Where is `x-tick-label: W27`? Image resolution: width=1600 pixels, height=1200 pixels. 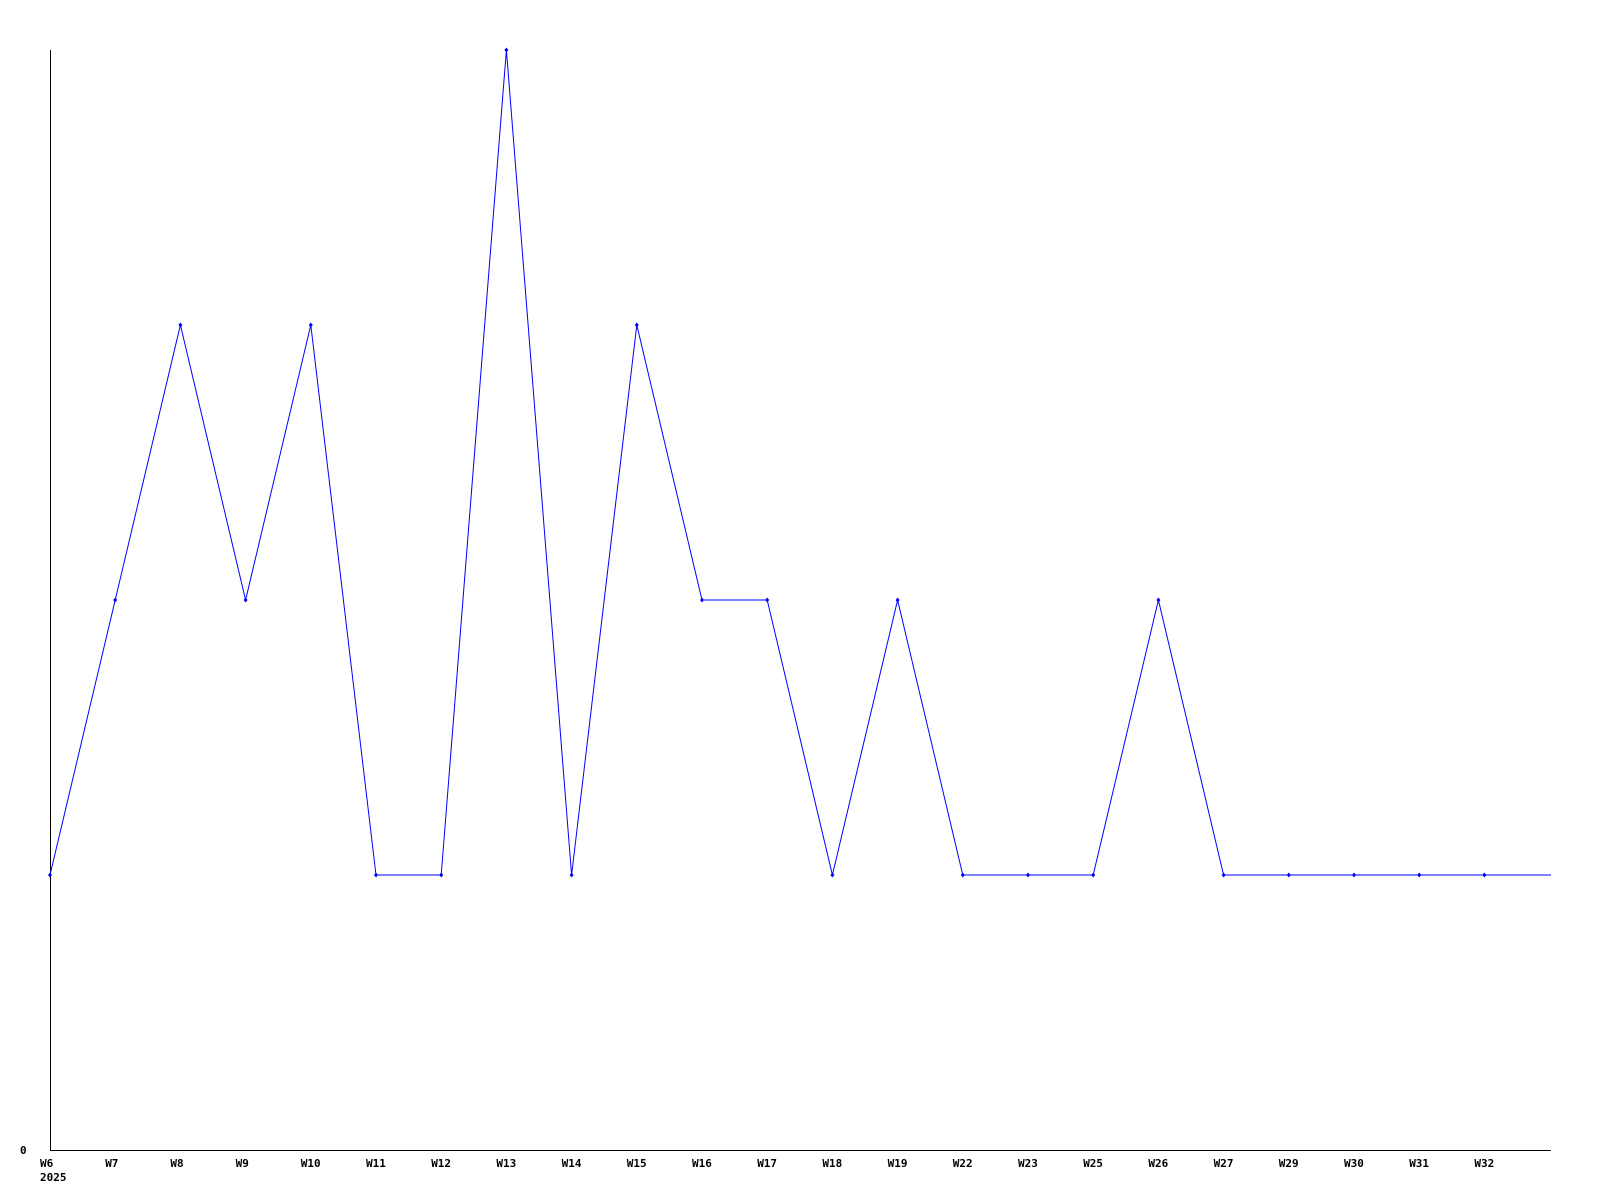 x-tick-label: W27 is located at coordinates (1224, 1163).